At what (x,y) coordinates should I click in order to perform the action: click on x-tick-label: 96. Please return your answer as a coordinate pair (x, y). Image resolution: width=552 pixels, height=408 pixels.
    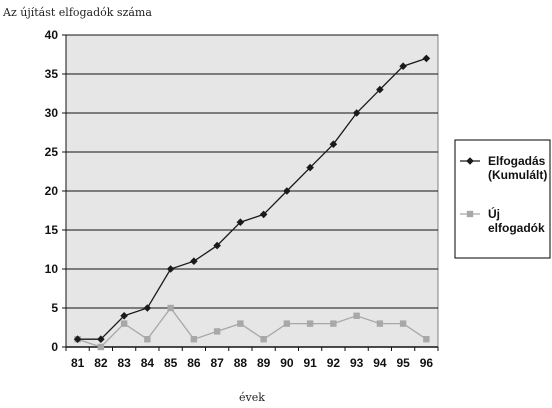
    Looking at the image, I should click on (427, 363).